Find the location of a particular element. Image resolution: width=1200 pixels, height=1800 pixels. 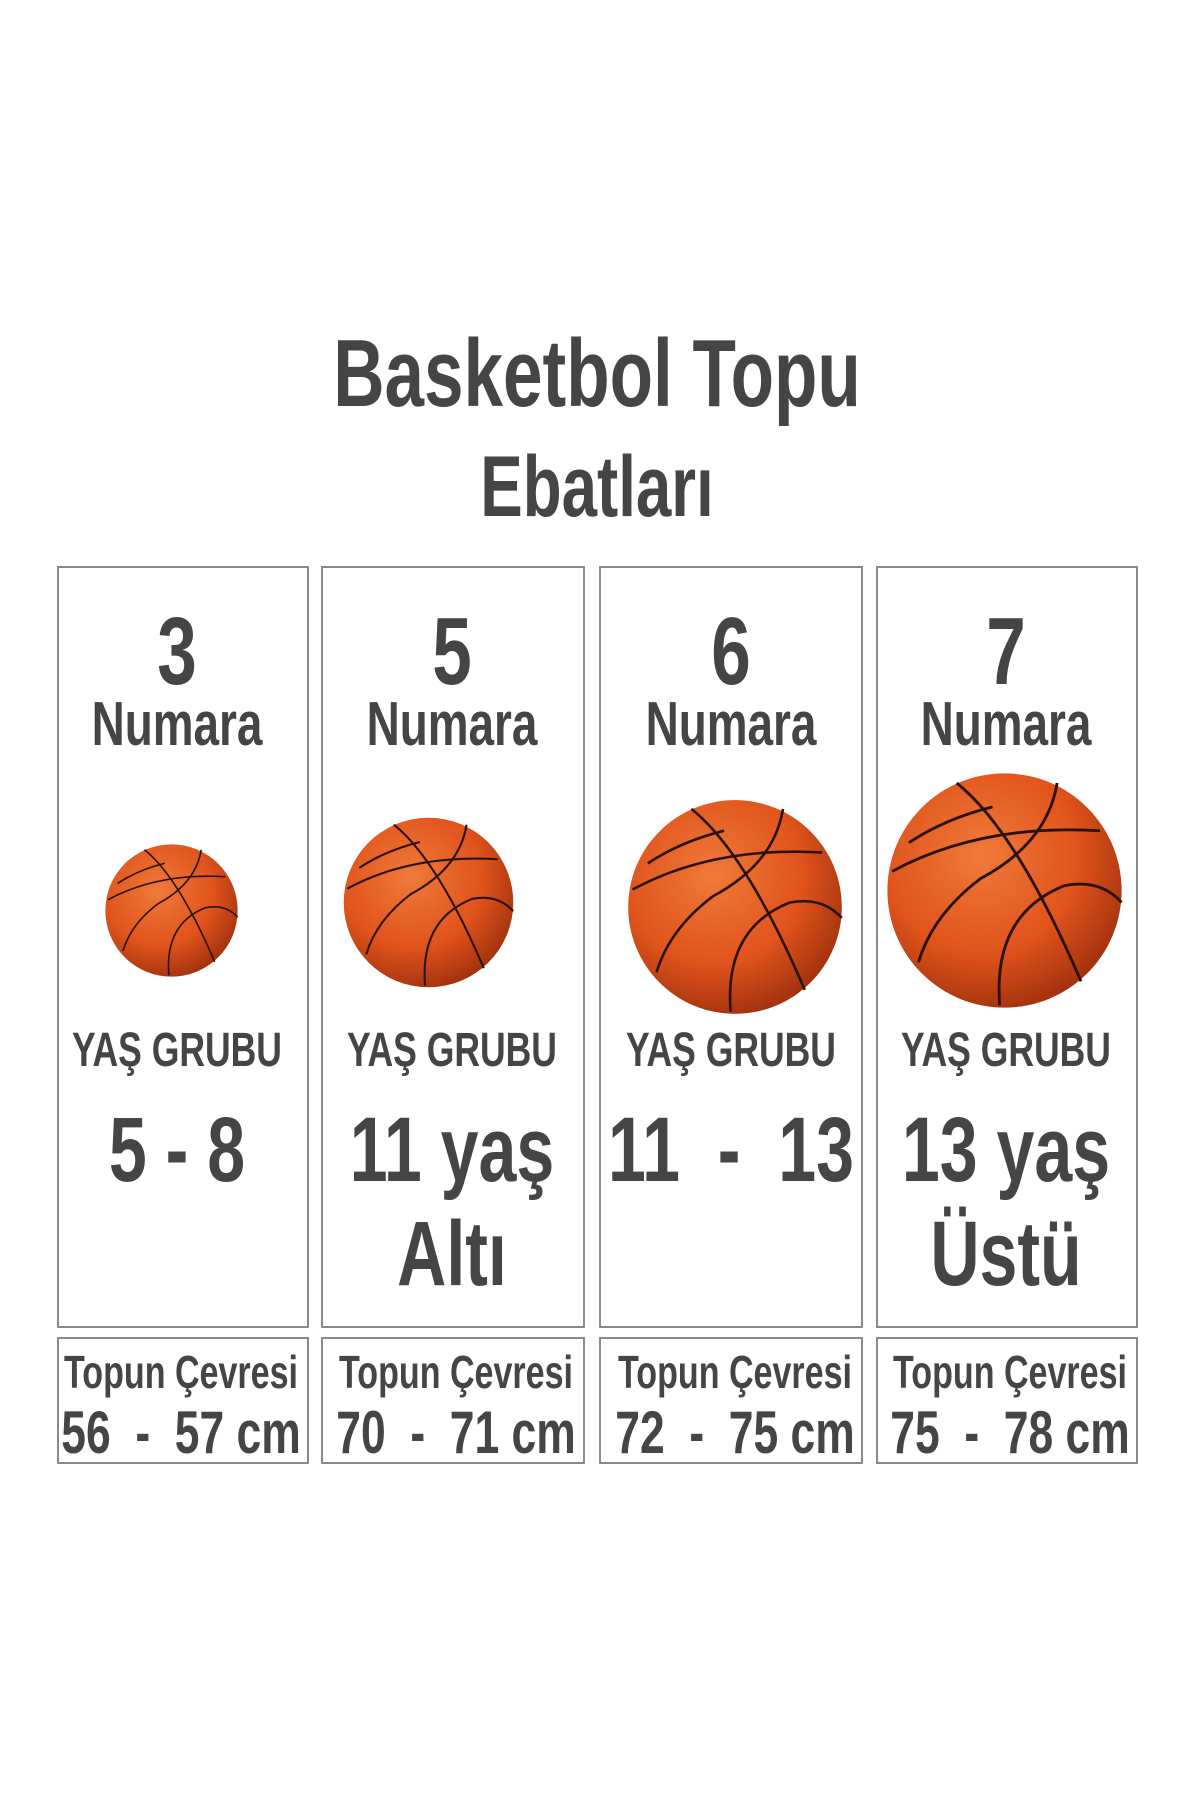

size-number: 7 is located at coordinates (1006, 651).